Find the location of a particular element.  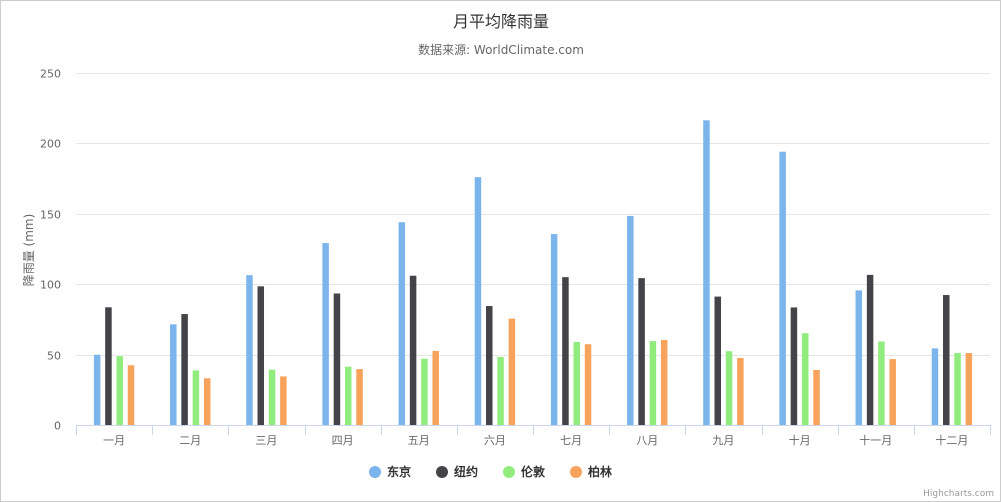

legend: 东京 纽约 伦敦 柏林 is located at coordinates (490, 471).